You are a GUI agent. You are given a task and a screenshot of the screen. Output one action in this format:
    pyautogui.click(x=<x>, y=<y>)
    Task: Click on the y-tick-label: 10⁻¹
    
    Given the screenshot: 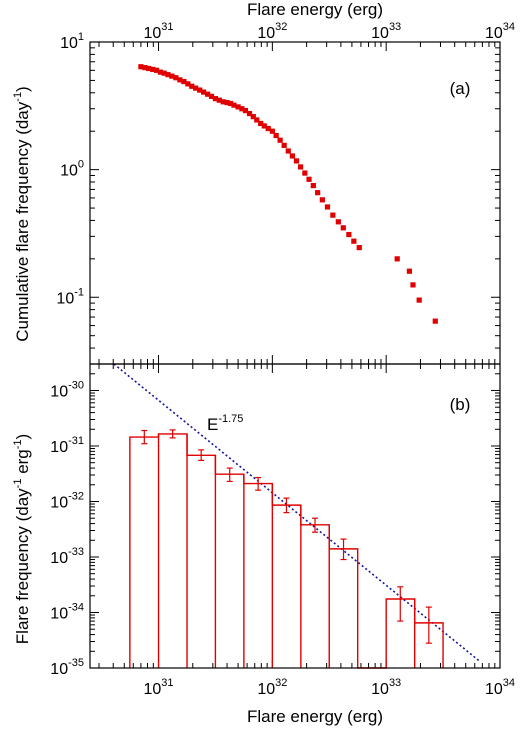 What is the action you would take?
    pyautogui.click(x=70, y=296)
    